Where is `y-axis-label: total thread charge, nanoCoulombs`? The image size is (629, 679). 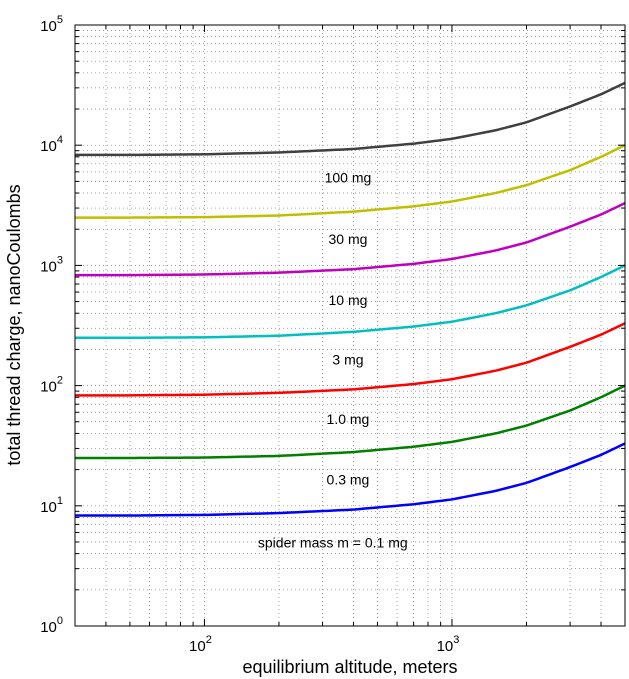
y-axis-label: total thread charge, nanoCoulombs is located at coordinates (14, 324).